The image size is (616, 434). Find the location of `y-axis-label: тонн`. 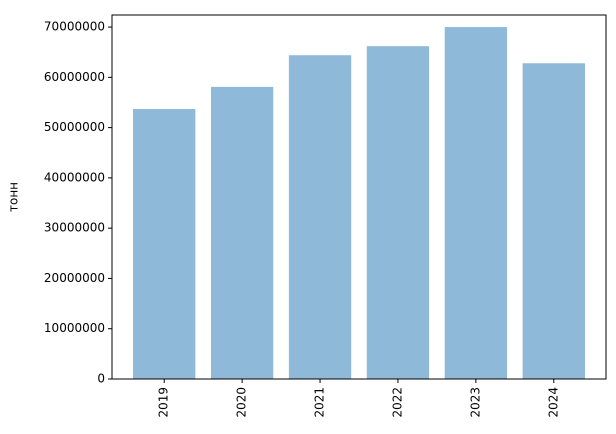

y-axis-label: тонн is located at coordinates (14, 197).